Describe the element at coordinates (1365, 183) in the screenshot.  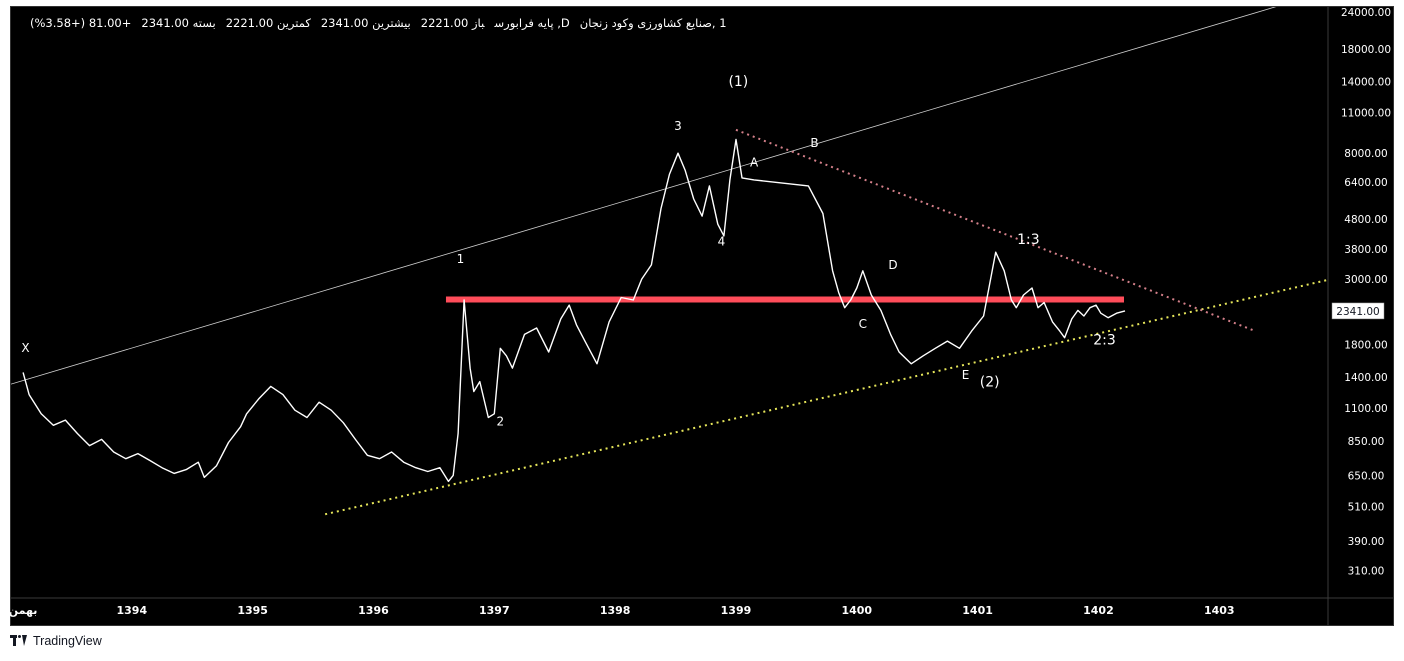
I see `y-tick-label: 6400.00` at that location.